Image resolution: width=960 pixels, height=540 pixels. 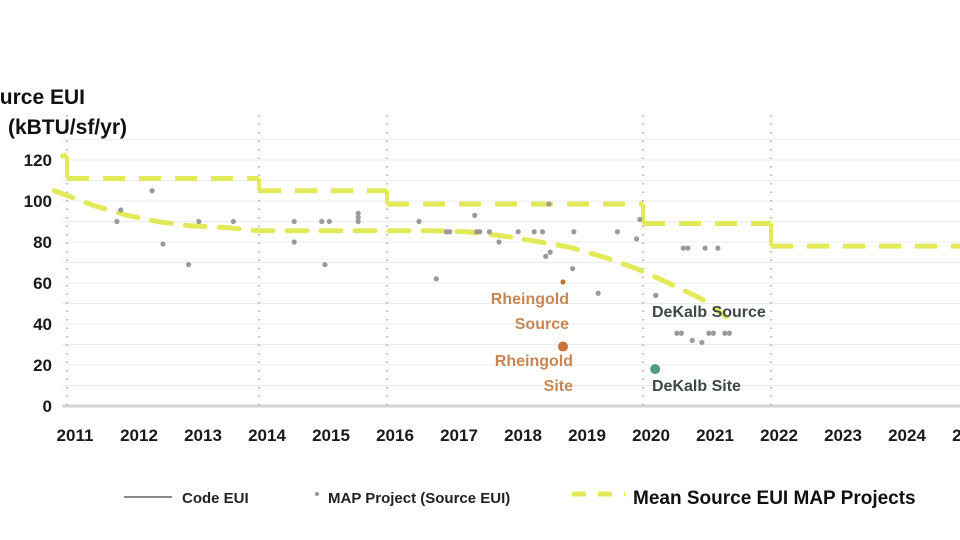 I want to click on legend-code-eui-label: Code EUI, so click(x=215, y=498).